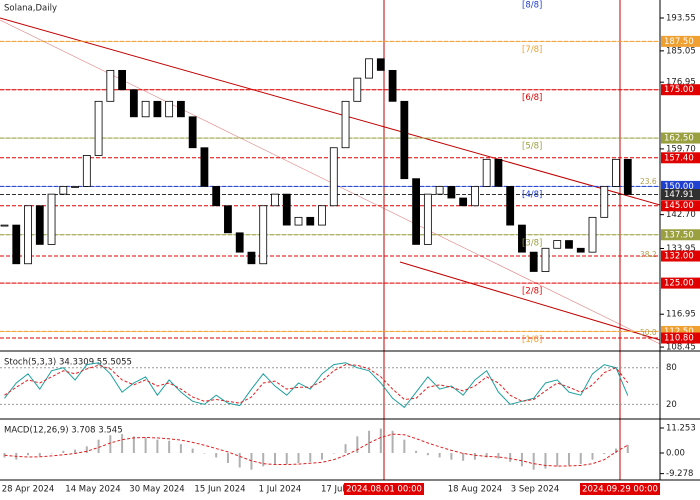 This screenshot has height=500, width=700. What do you see at coordinates (681, 315) in the screenshot?
I see `y-tick-label: 116.95` at bounding box center [681, 315].